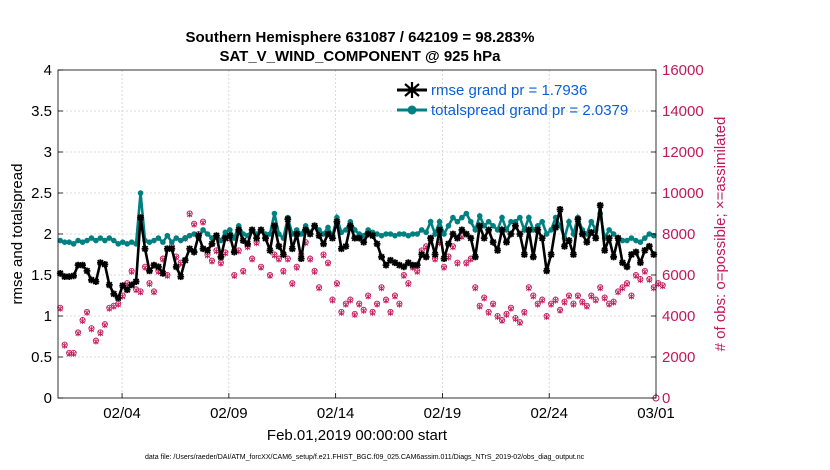  I want to click on x-tick-label: 02/19, so click(443, 413).